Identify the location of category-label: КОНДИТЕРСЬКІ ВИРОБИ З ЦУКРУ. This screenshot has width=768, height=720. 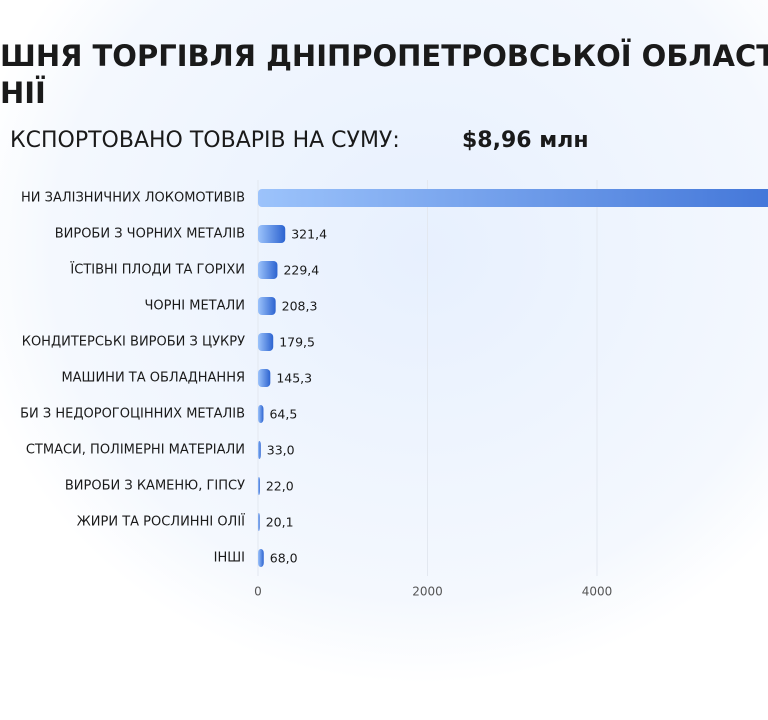
(133, 342).